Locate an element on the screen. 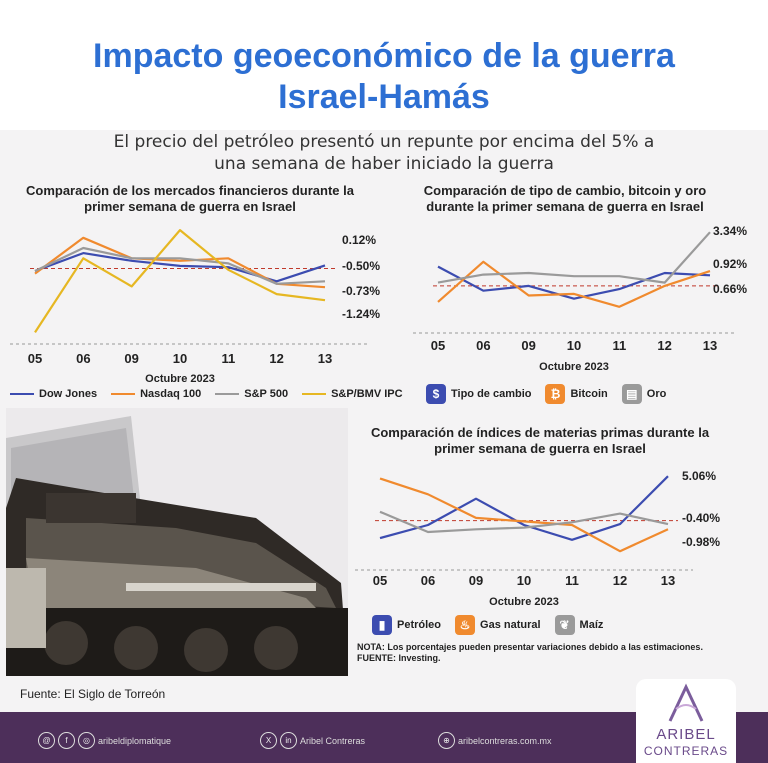  logo-line2: CONTRERAS is located at coordinates (686, 751).